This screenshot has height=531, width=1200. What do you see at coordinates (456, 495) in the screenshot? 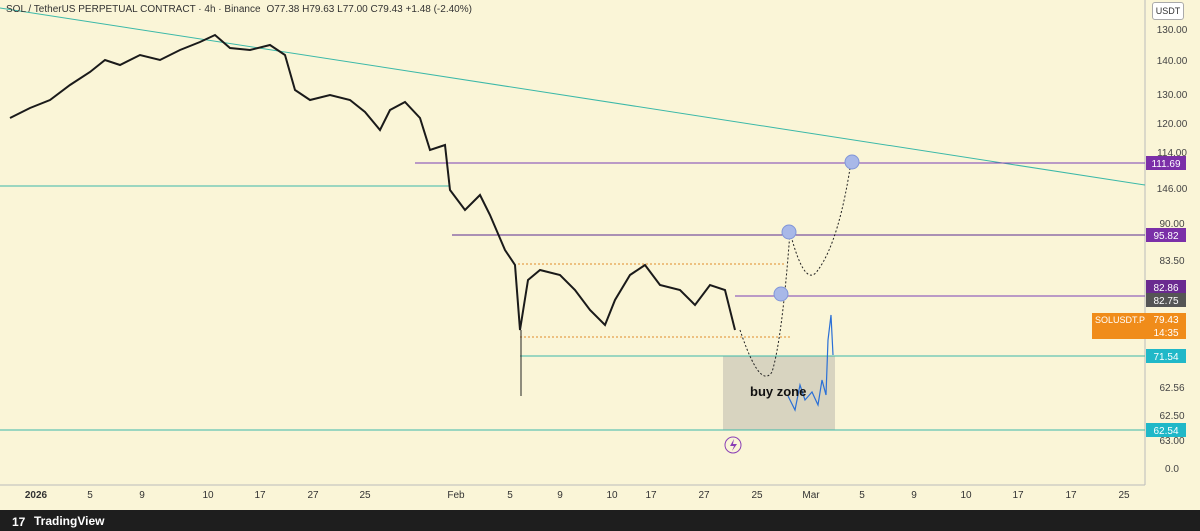
I see `time-label: Feb` at bounding box center [456, 495].